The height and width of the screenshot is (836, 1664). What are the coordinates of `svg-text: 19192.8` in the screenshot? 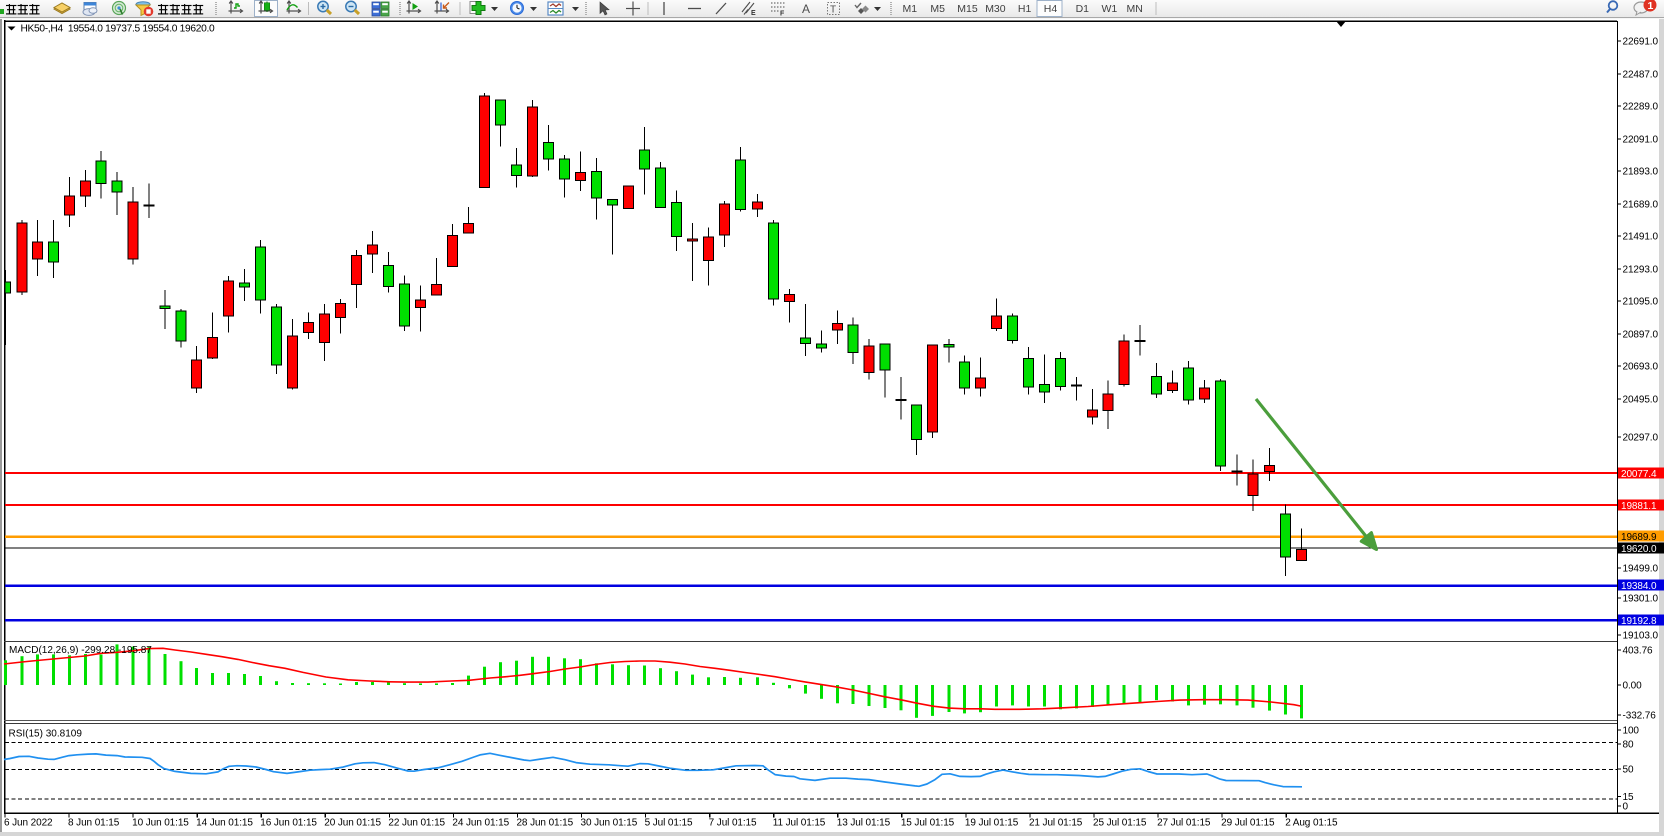 It's located at (1639, 621).